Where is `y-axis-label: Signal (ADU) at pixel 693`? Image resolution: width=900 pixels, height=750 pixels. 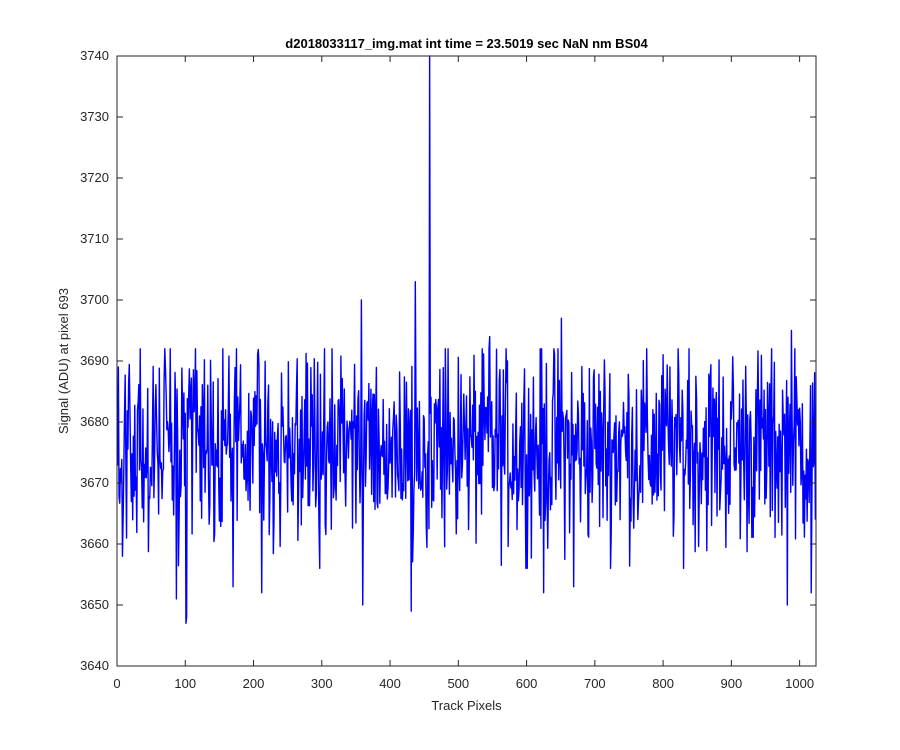
y-axis-label: Signal (ADU) at pixel 693 is located at coordinates (63, 361).